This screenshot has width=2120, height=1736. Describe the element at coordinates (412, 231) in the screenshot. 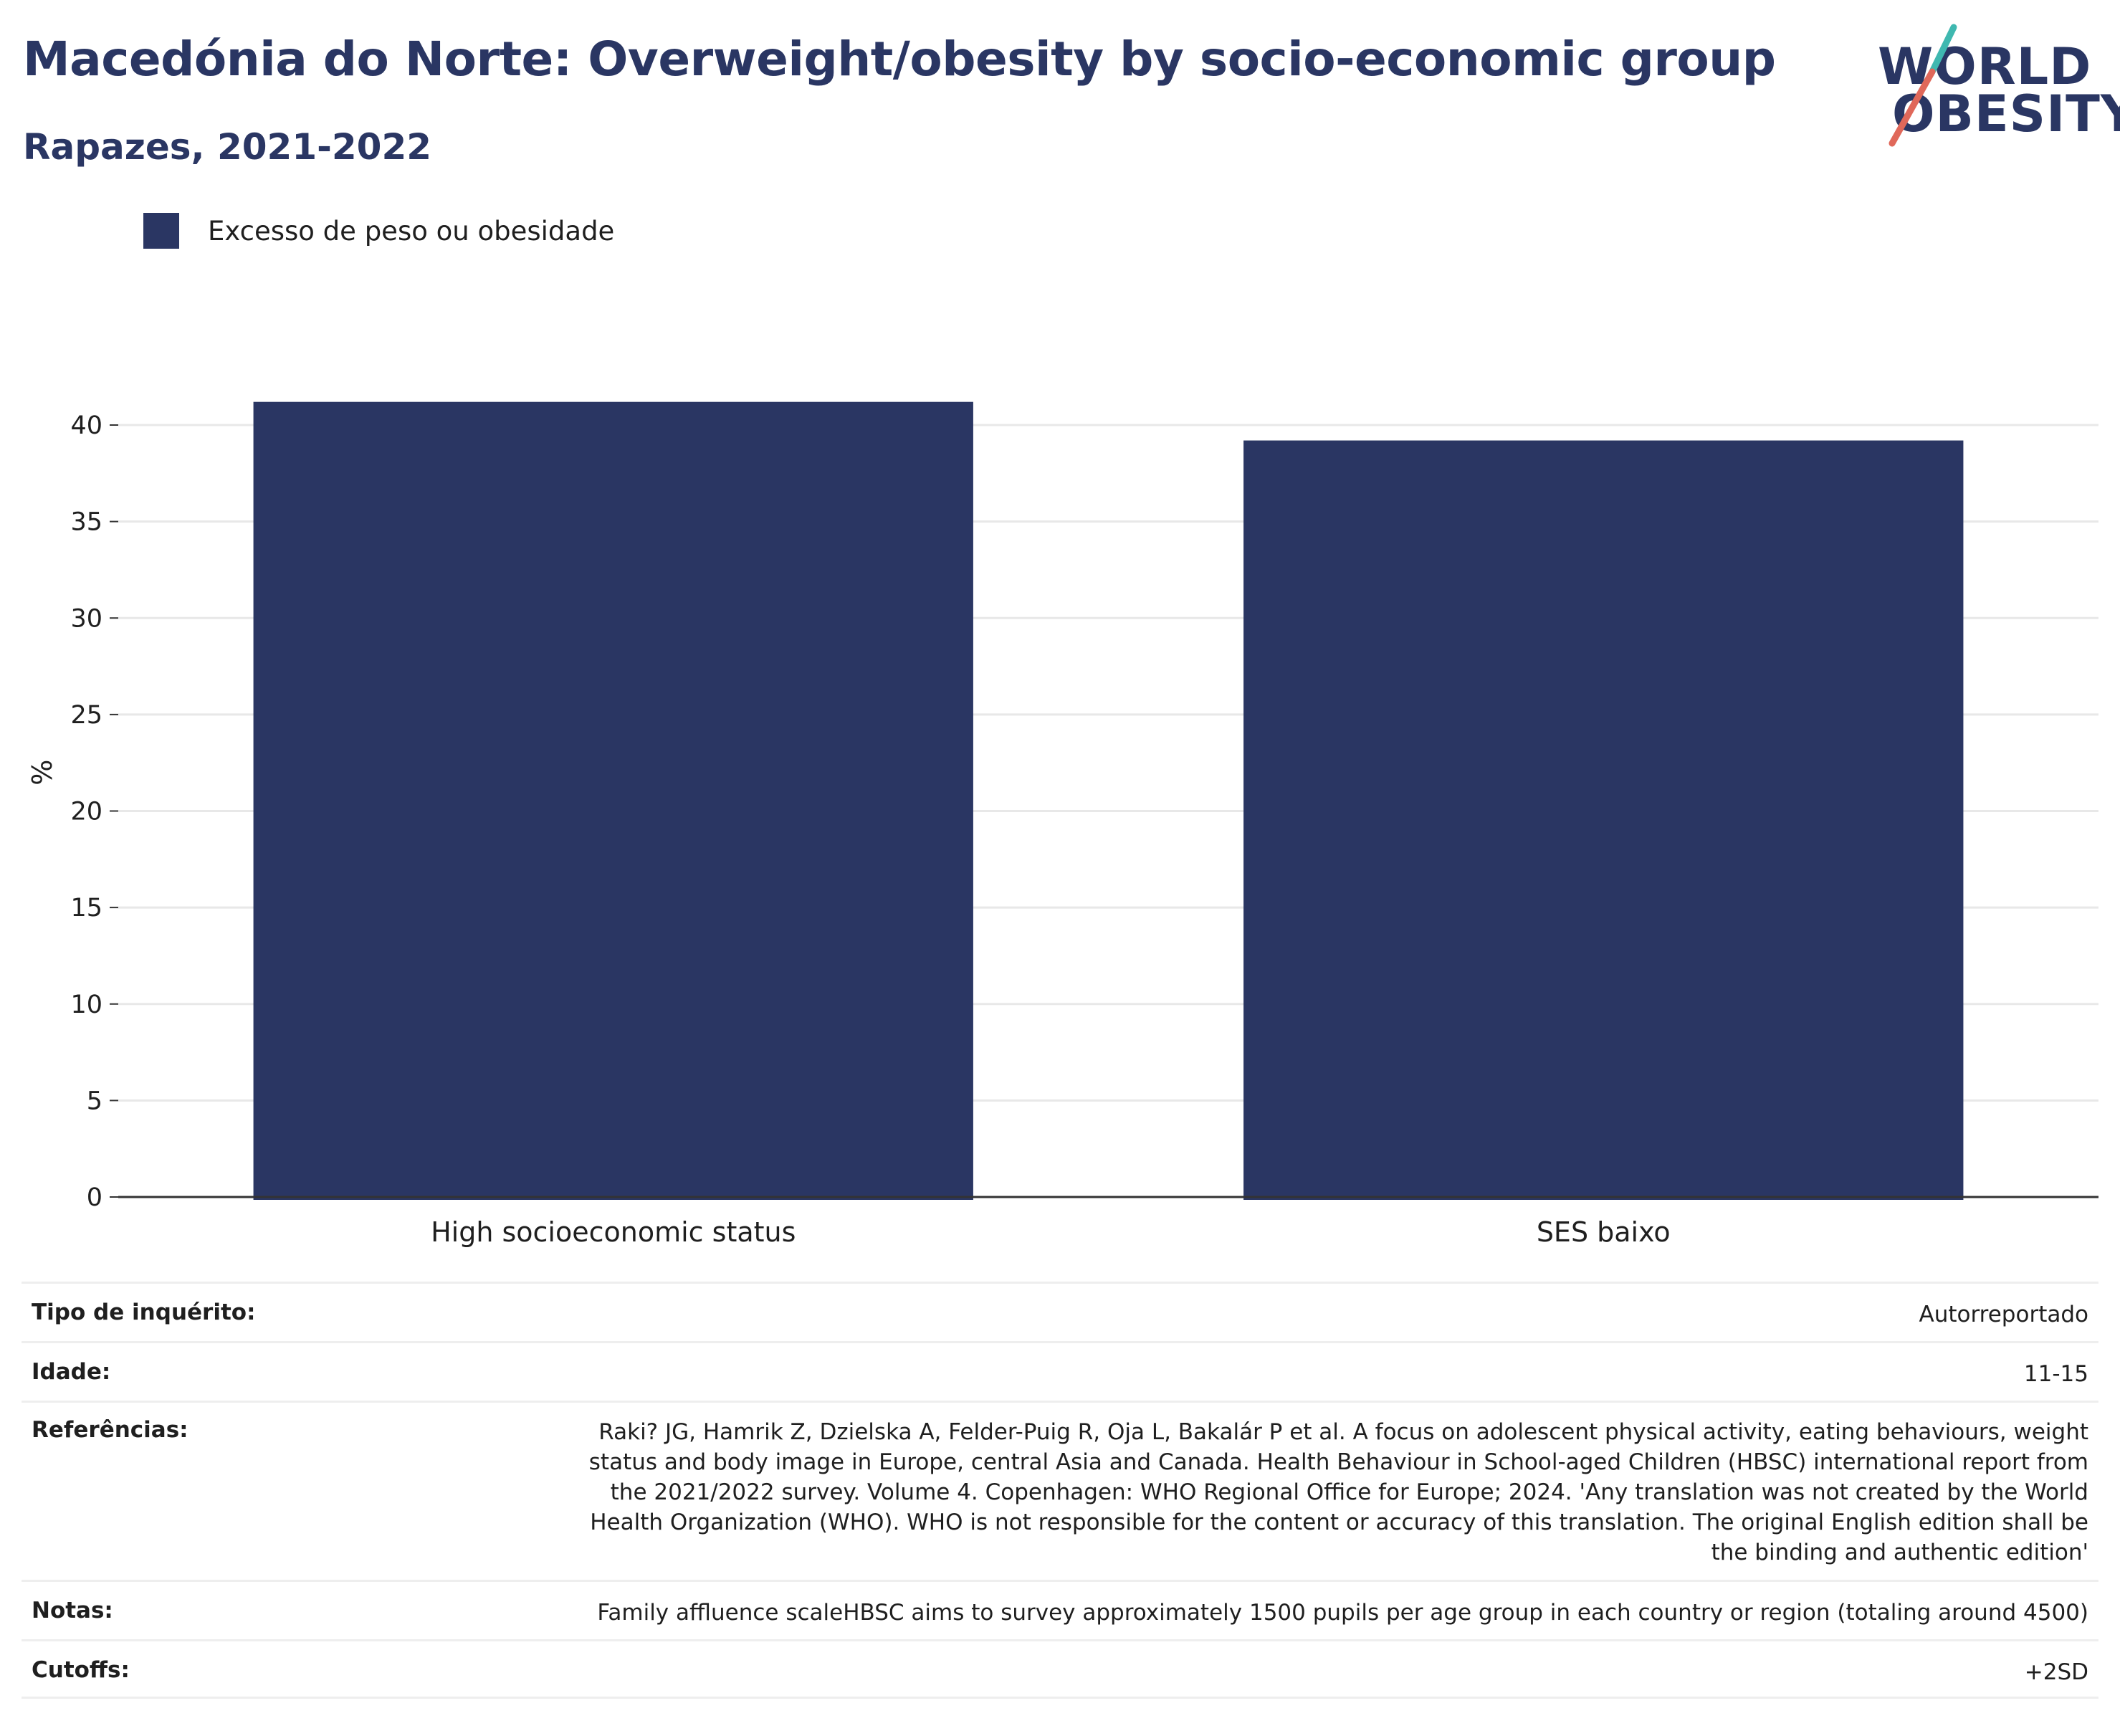

I see `legend-label: Excesso de peso ou obesidade` at that location.